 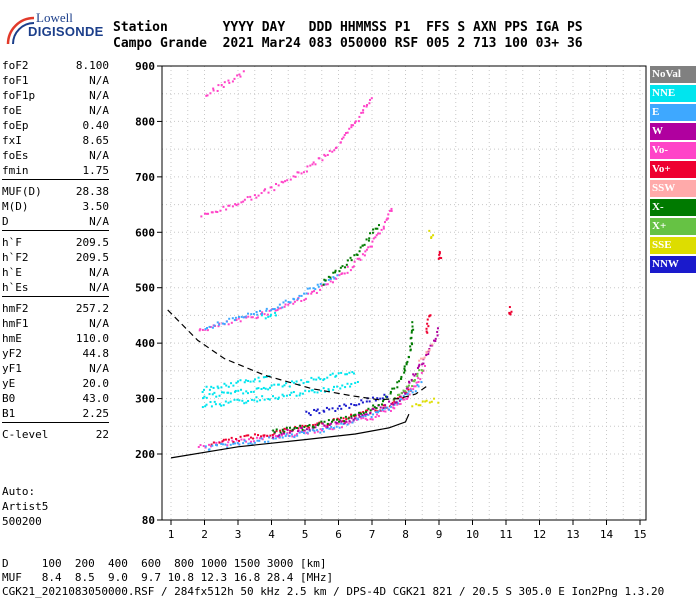 What do you see at coordinates (25, 434) in the screenshot?
I see `param-label: C-level` at bounding box center [25, 434].